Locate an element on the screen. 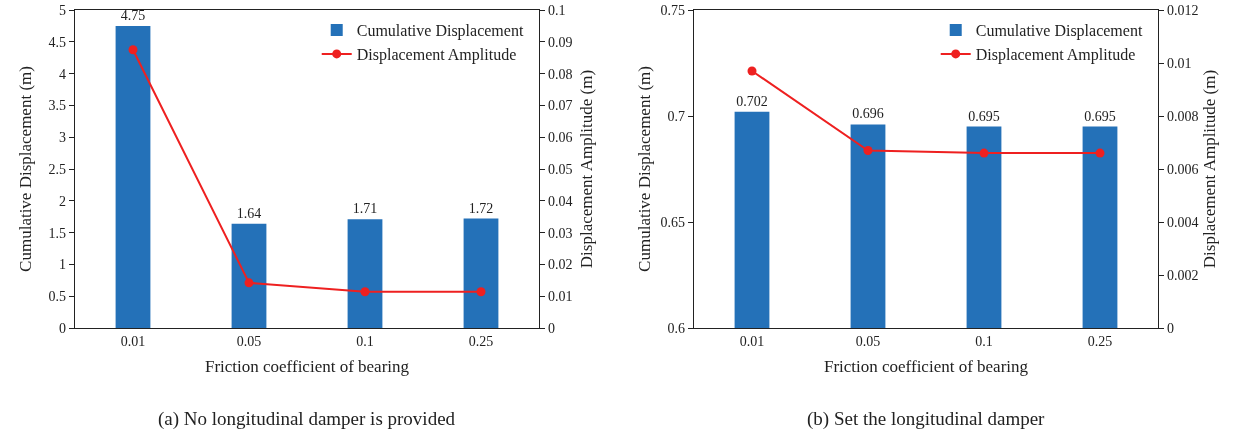 The height and width of the screenshot is (440, 1238). text: (b) Set the longitudinal damper is located at coordinates (926, 419).